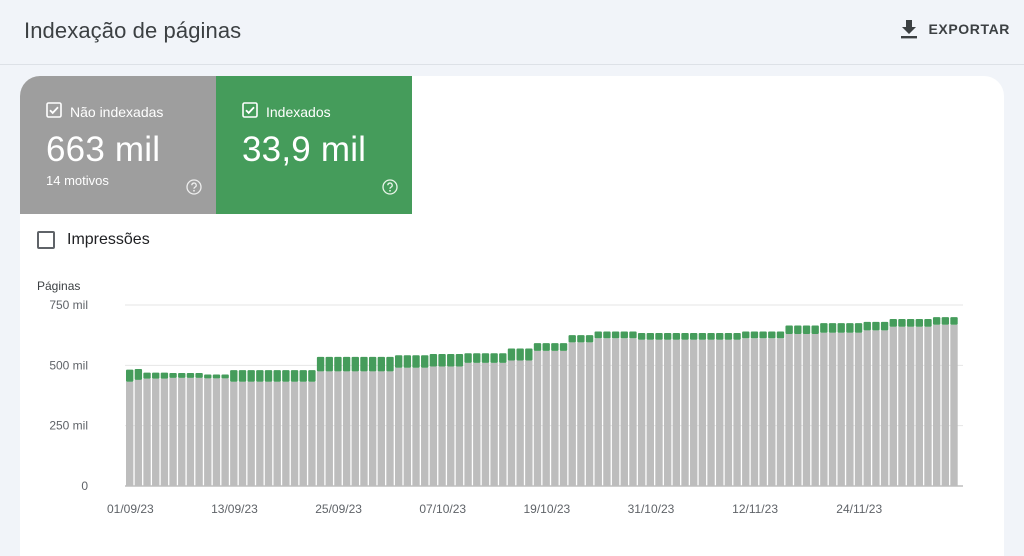 The width and height of the screenshot is (1024, 556). I want to click on y-tick-label: 250 mil, so click(68, 426).